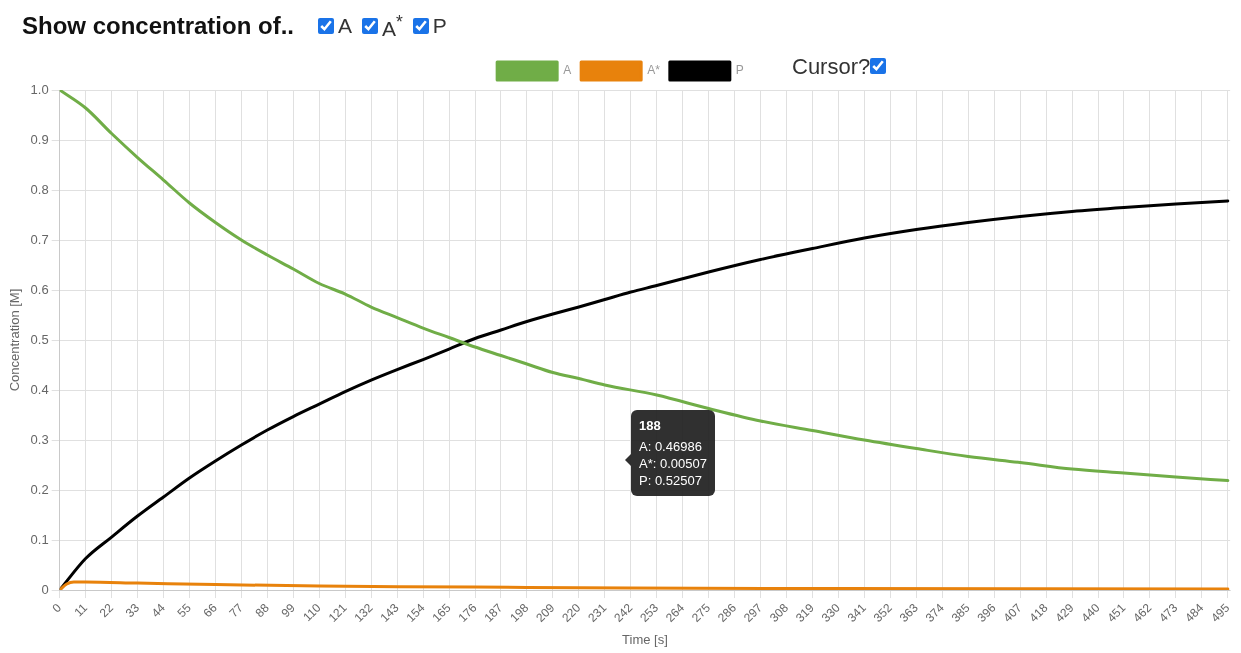 The width and height of the screenshot is (1241, 653). I want to click on x-tick-label: 374, so click(934, 612).